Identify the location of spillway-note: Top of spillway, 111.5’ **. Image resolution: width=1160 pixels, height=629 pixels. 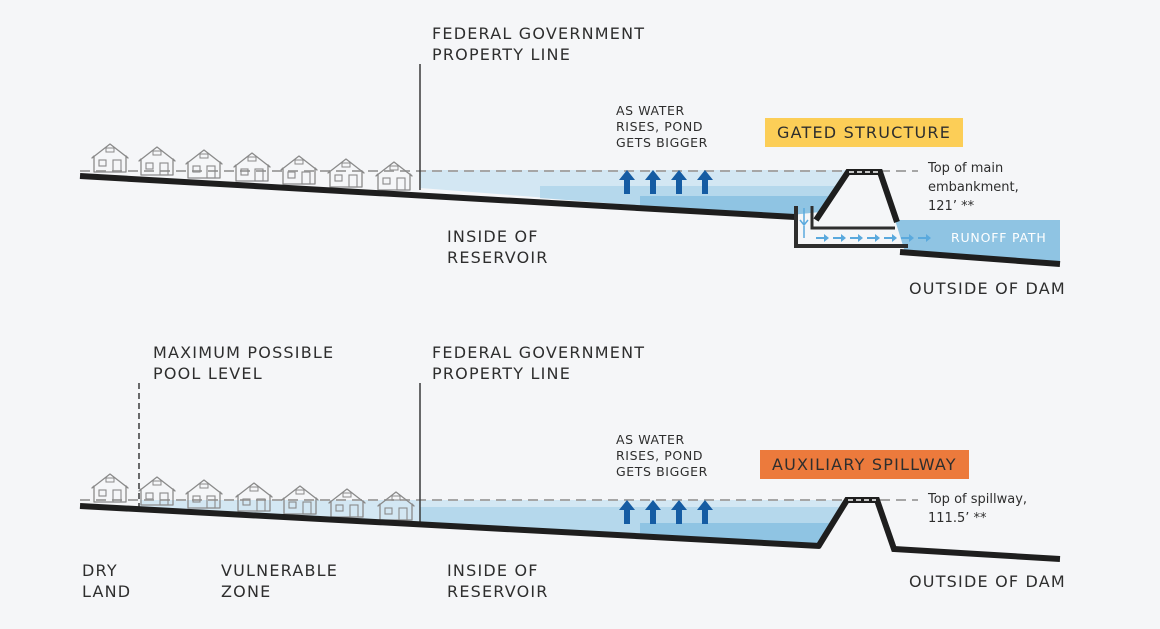
(978, 509).